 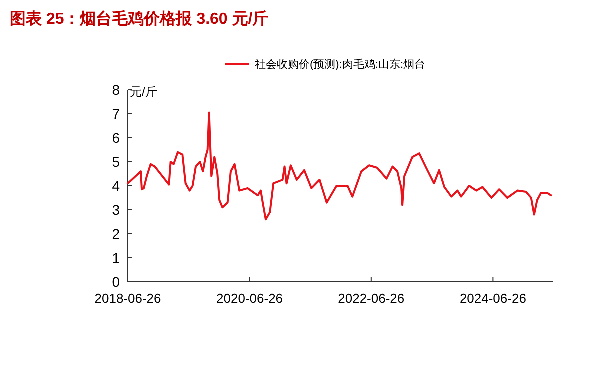 What do you see at coordinates (116, 282) in the screenshot?
I see `y-tick-label: 0` at bounding box center [116, 282].